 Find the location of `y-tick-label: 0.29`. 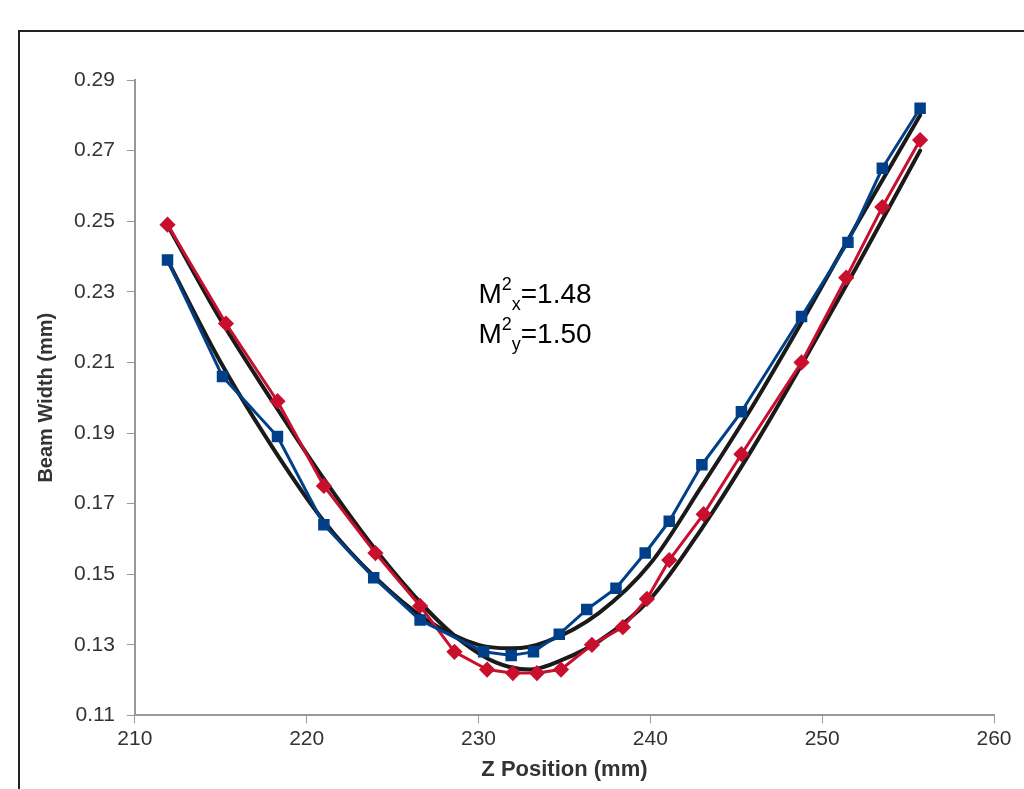

y-tick-label: 0.29 is located at coordinates (94, 78).